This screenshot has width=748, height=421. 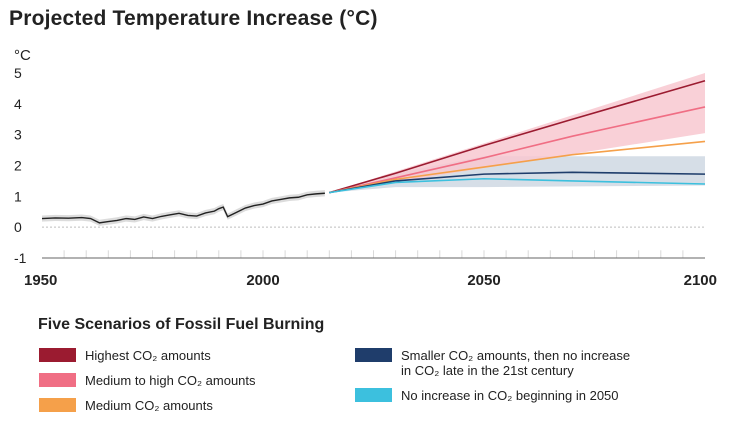 What do you see at coordinates (20, 258) in the screenshot?
I see `y-tick-label: -1` at bounding box center [20, 258].